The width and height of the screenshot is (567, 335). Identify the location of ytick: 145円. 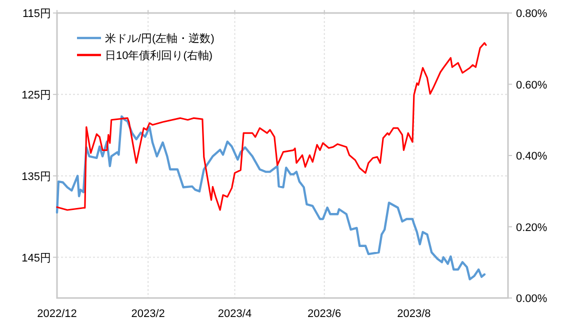
(36, 258).